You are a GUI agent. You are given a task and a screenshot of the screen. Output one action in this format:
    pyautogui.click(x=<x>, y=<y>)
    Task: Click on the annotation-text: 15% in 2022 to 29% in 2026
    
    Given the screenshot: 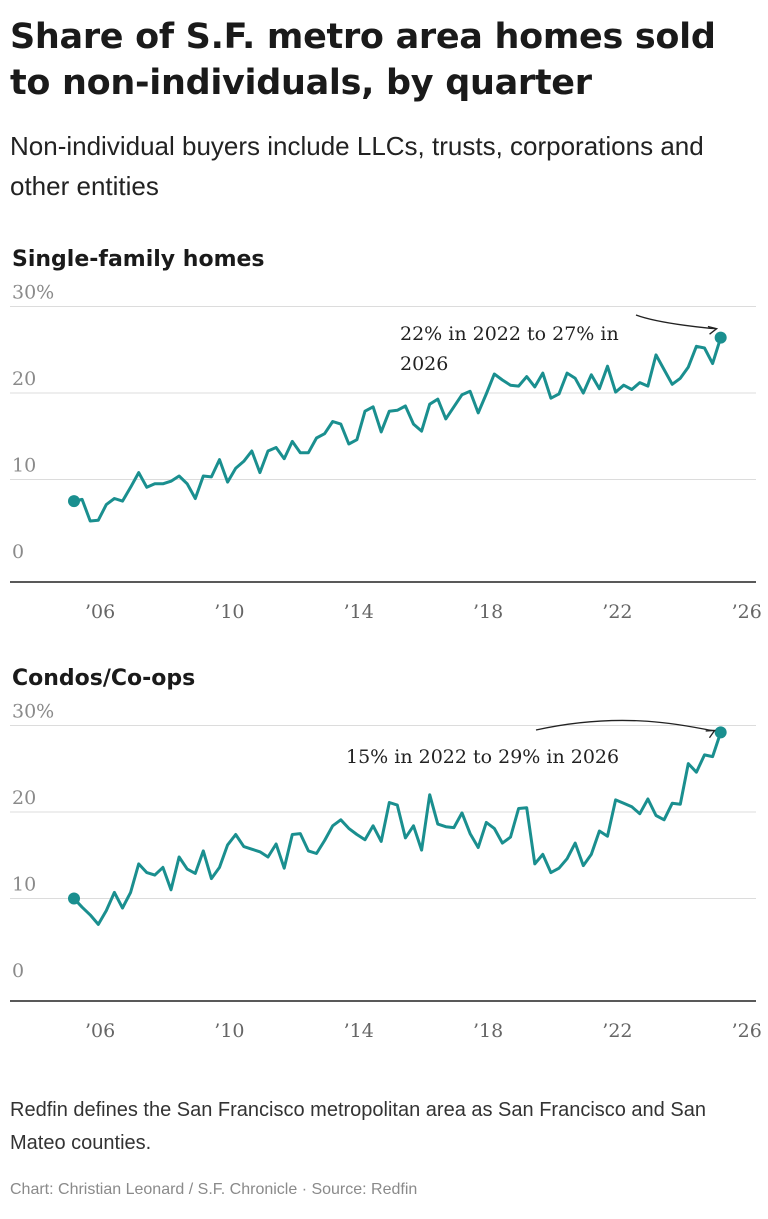 What is the action you would take?
    pyautogui.click(x=482, y=757)
    